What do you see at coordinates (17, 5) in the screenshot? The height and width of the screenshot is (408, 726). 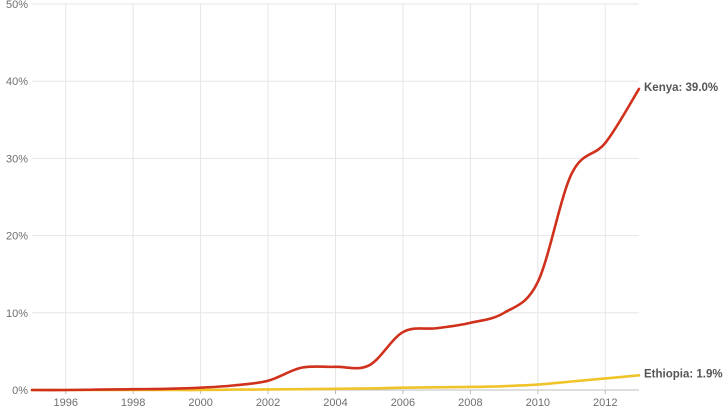 I see `y-tick-label: 50%` at bounding box center [17, 5].